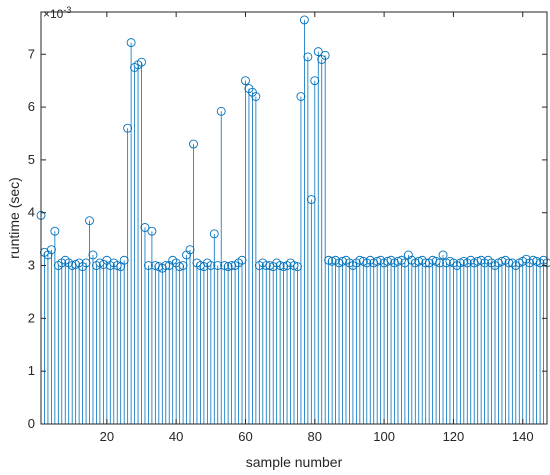  I want to click on x-tick-label: 140, so click(523, 436).